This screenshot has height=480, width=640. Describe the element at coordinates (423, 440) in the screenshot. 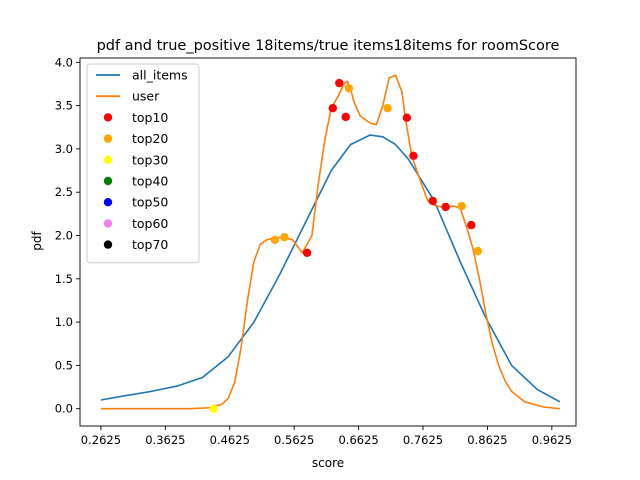

I see `x-tick-label: 0.7625` at that location.